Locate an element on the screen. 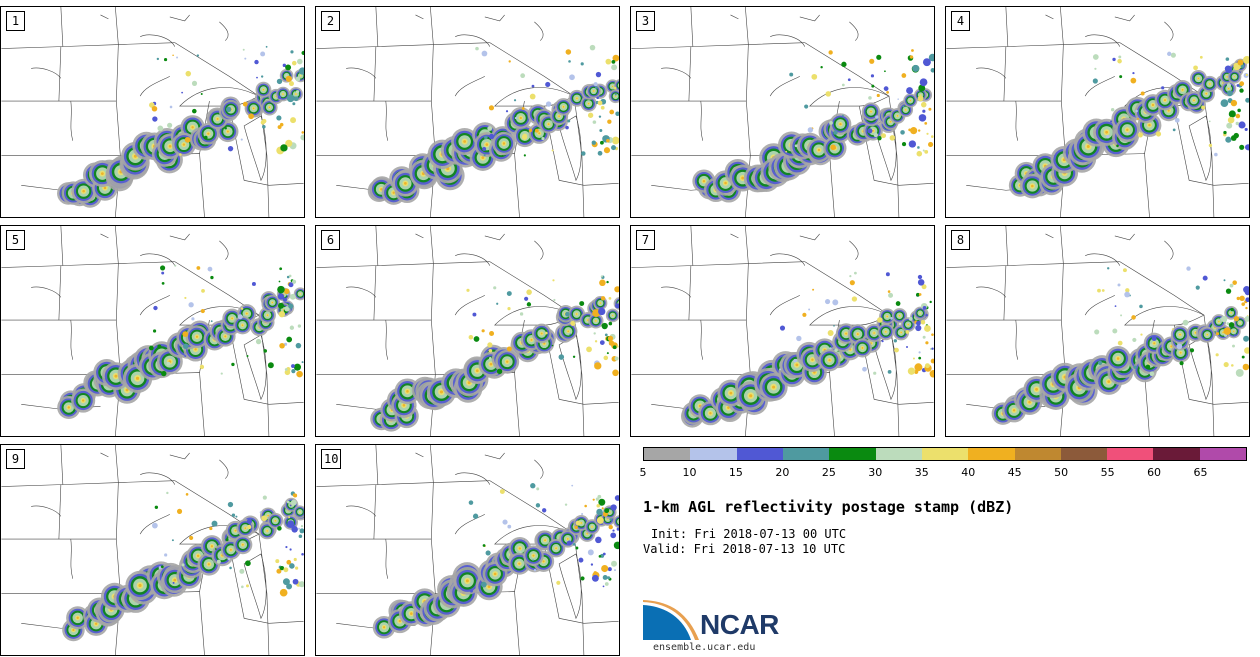 The height and width of the screenshot is (657, 1260). ncar-logo-text: NCAR is located at coordinates (739, 624).